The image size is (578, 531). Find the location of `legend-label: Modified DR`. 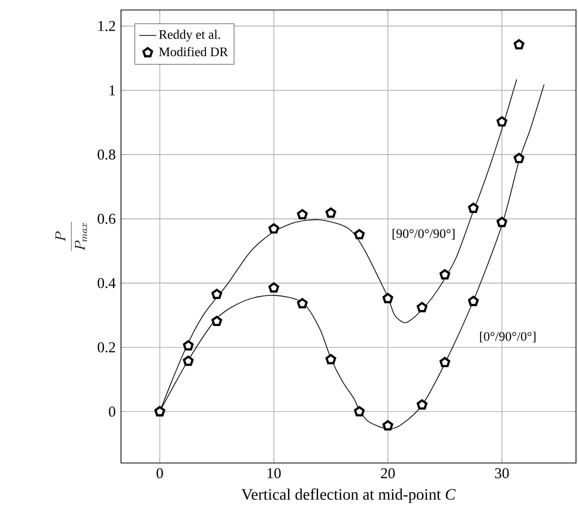

legend-label: Modified DR is located at coordinates (193, 51).